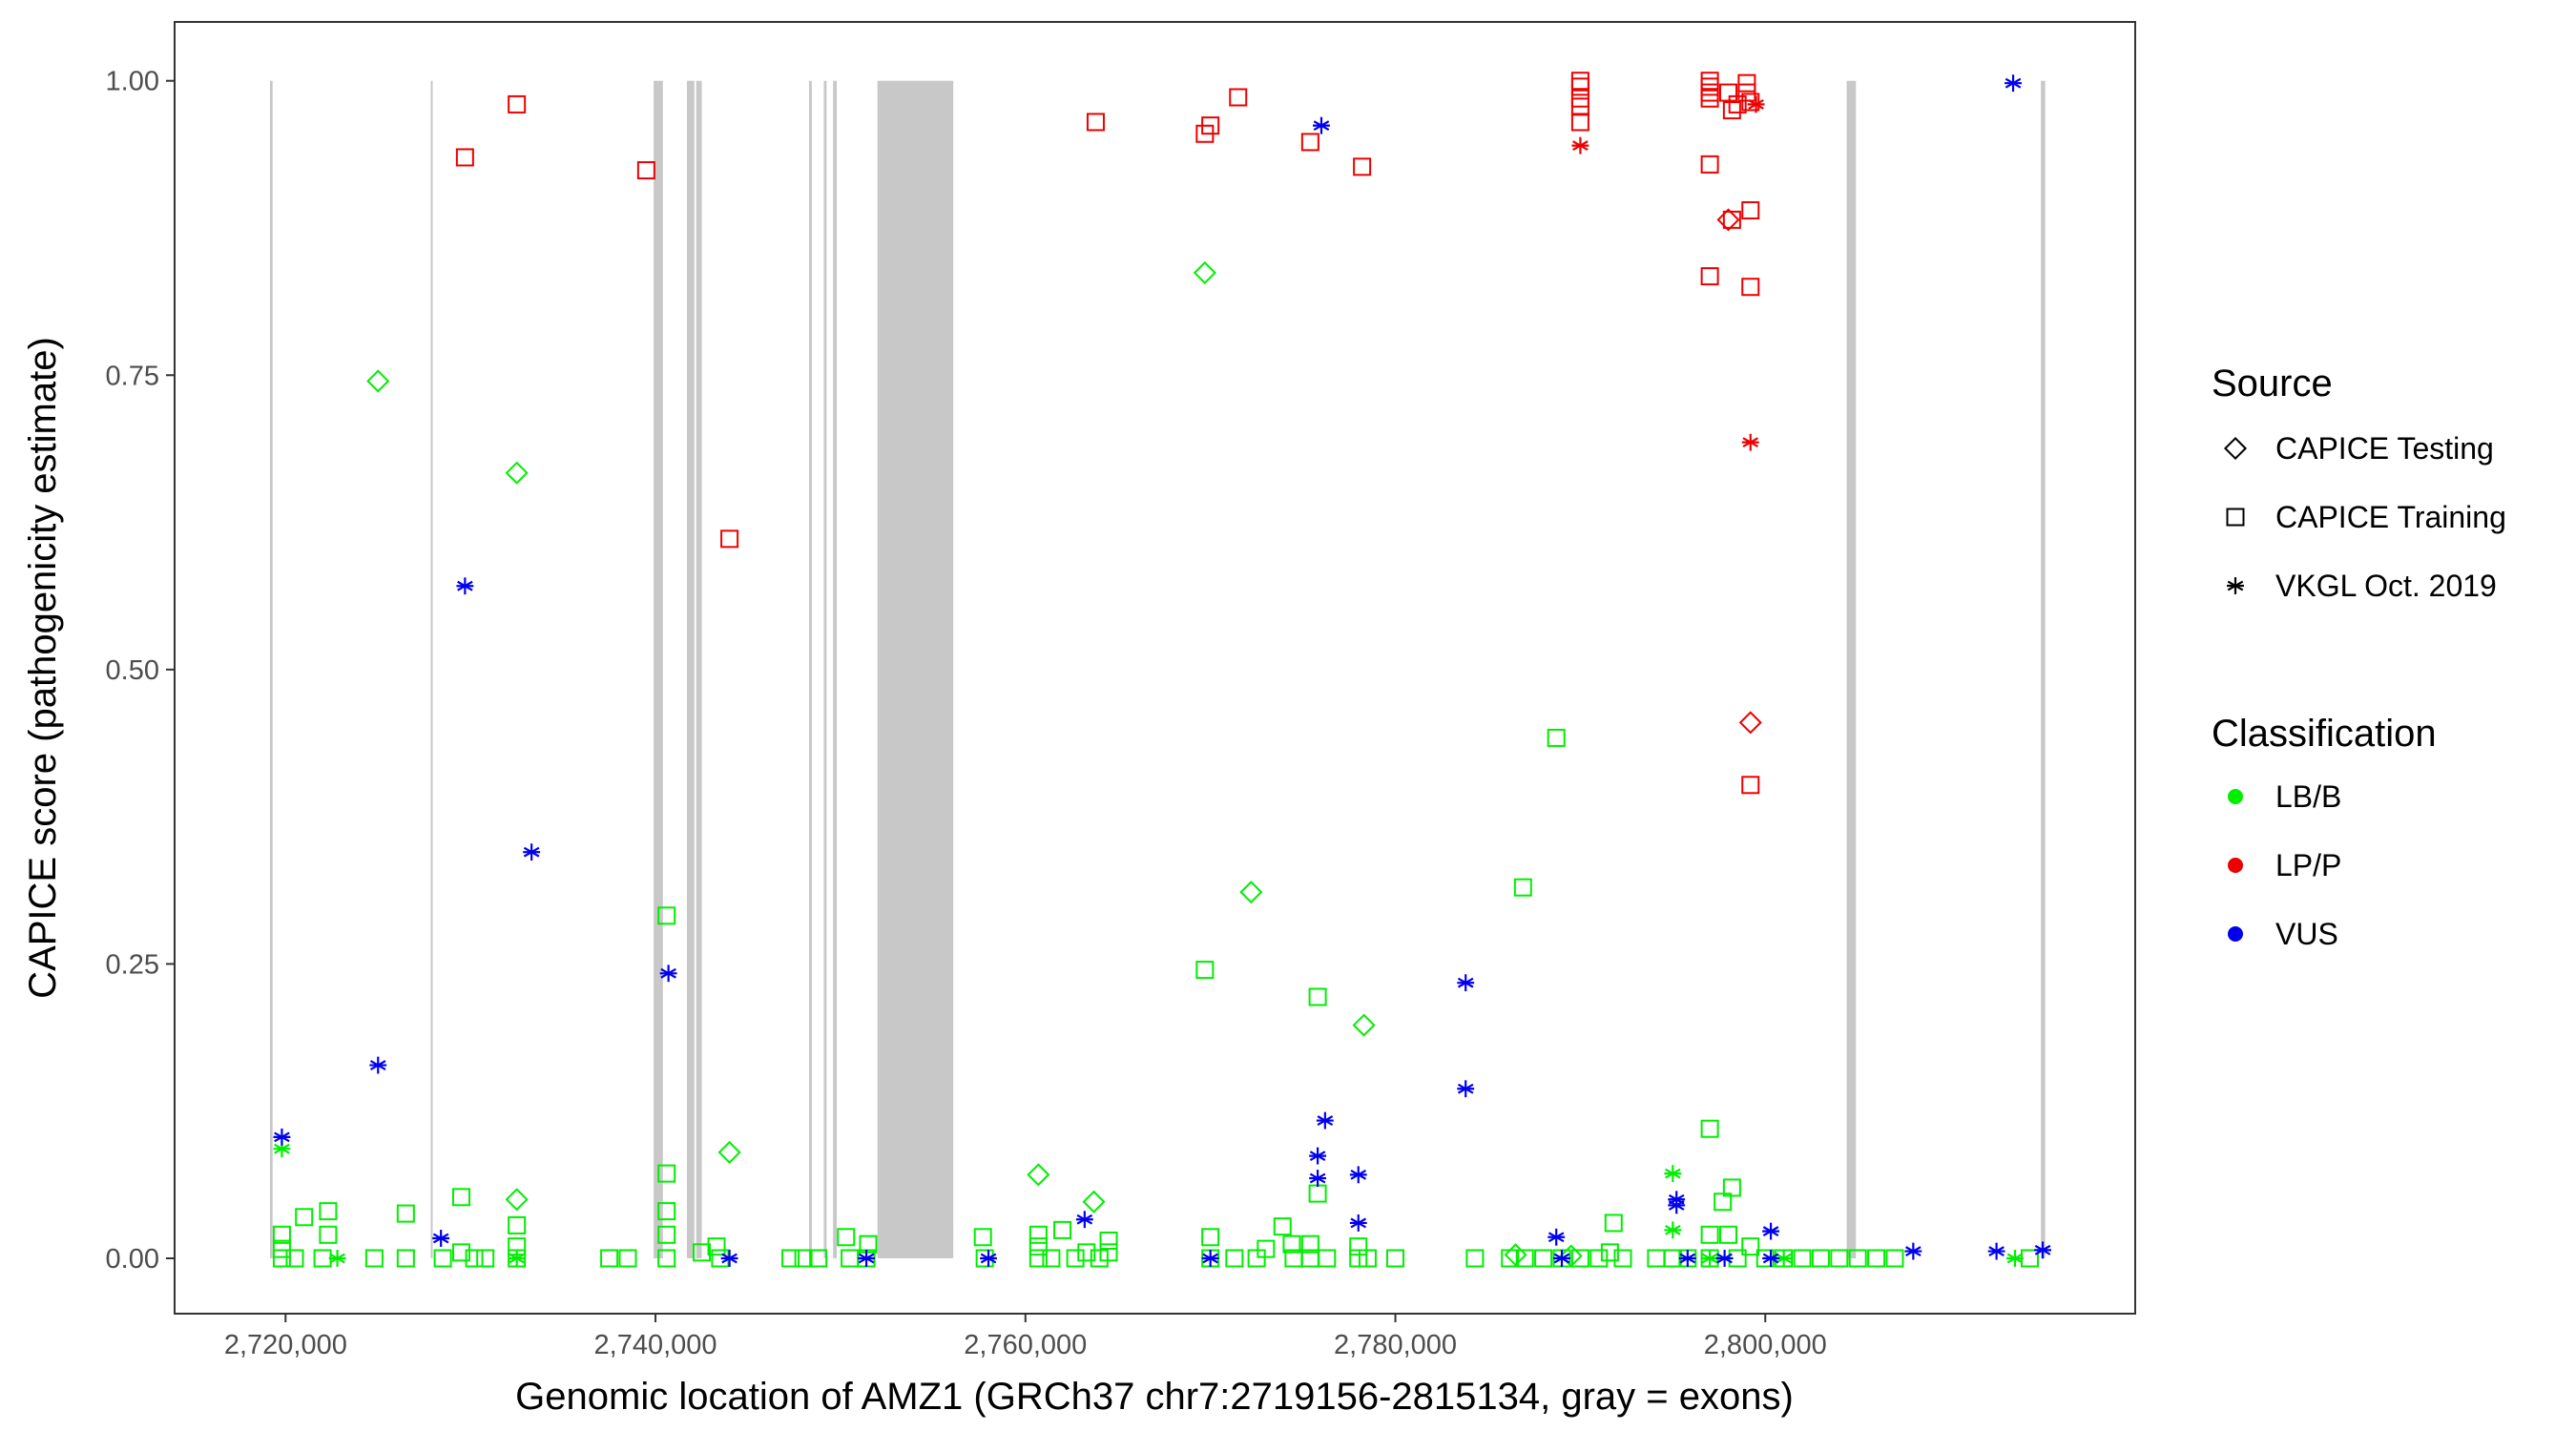 The width and height of the screenshot is (2576, 1431). I want to click on x-tick-label: 2,740,000, so click(655, 1345).